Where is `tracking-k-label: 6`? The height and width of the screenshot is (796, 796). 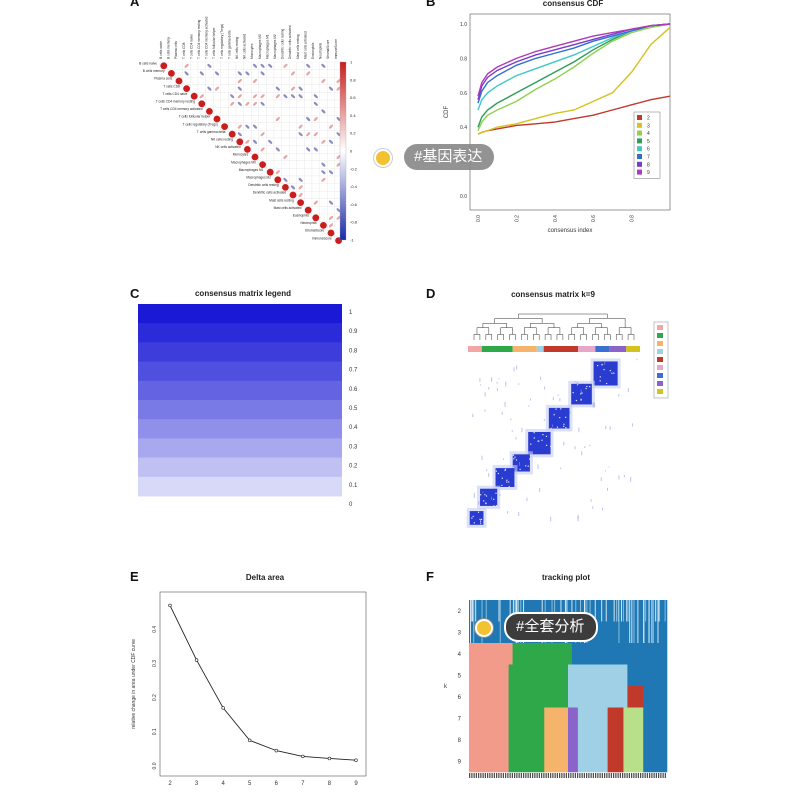
tracking-k-label: 6 is located at coordinates (460, 698).